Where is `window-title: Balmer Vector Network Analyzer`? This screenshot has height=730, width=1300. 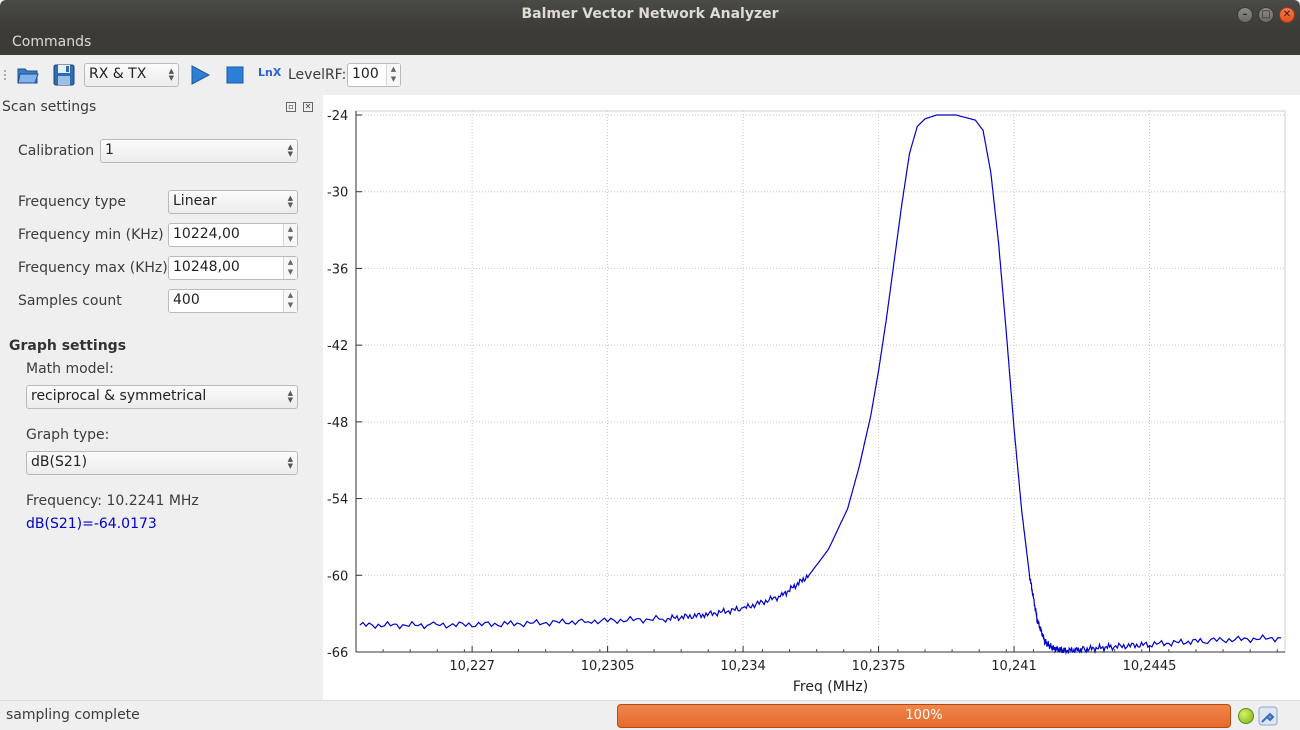 window-title: Balmer Vector Network Analyzer is located at coordinates (650, 14).